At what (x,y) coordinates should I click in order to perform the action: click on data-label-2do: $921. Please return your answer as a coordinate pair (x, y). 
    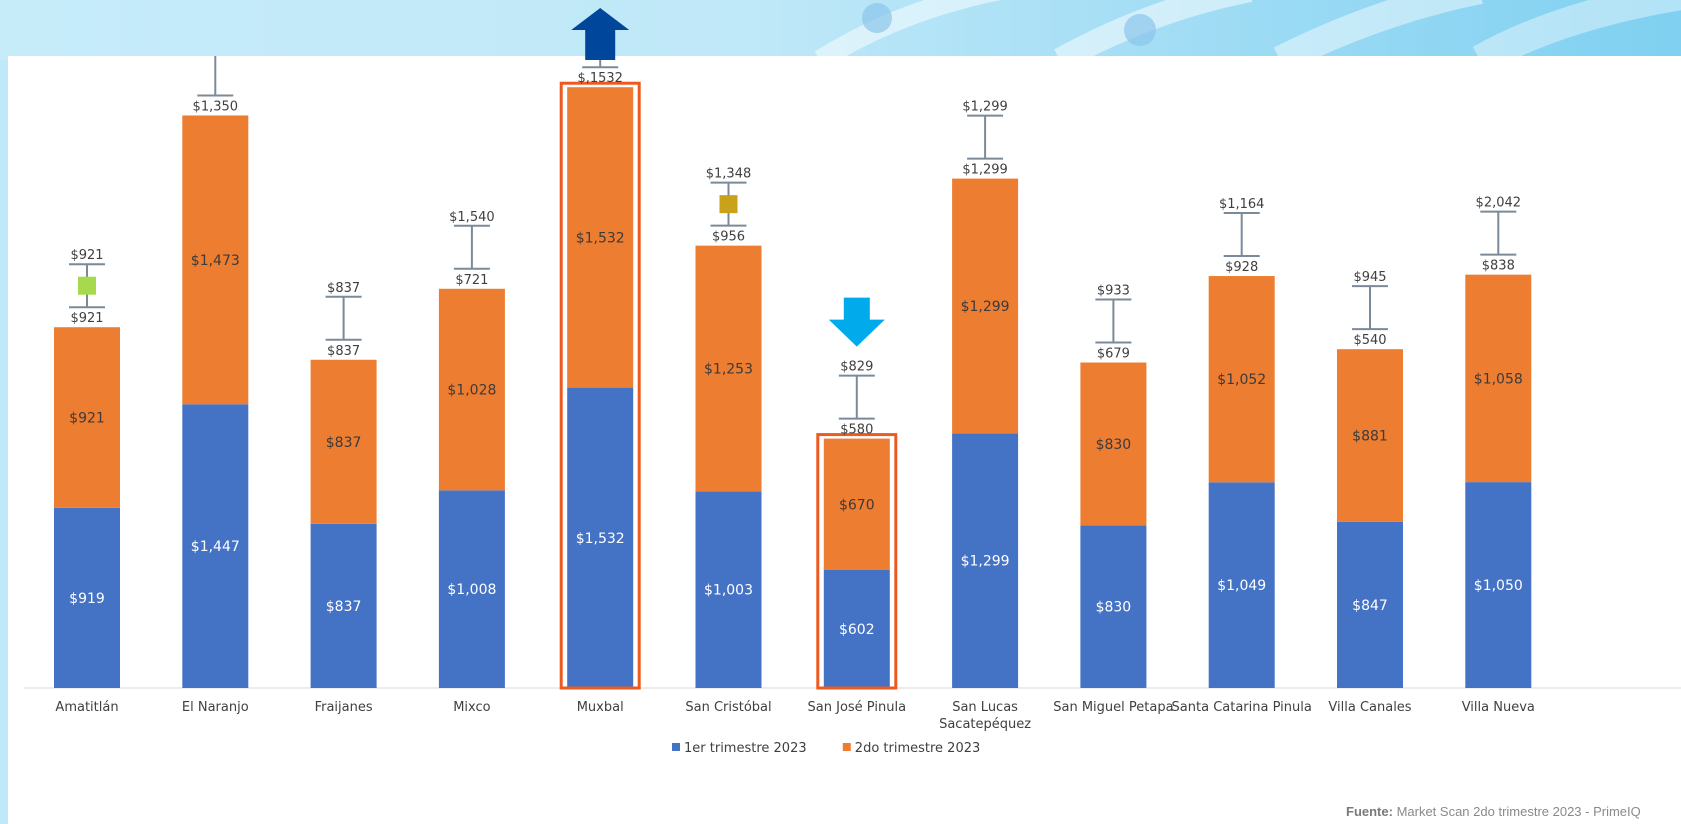
    Looking at the image, I should click on (87, 419).